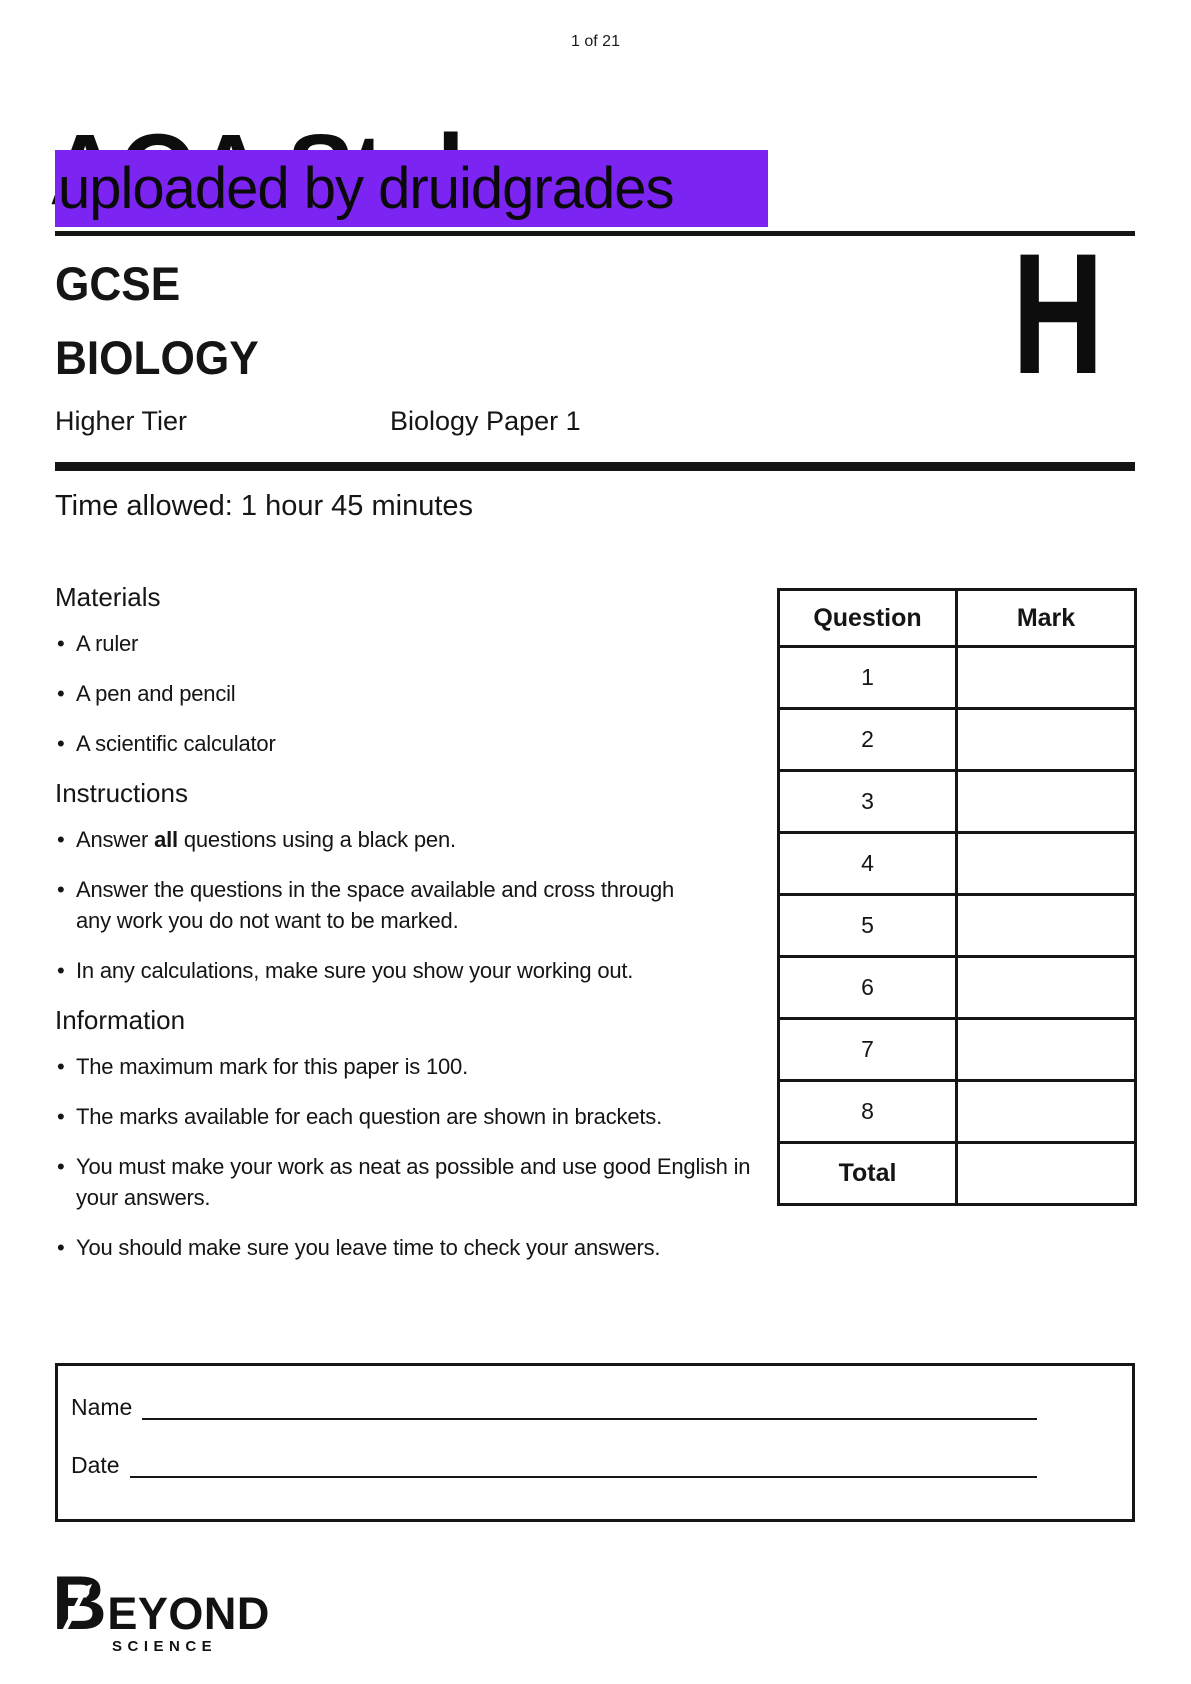  What do you see at coordinates (485, 421) in the screenshot?
I see `paper-label: Biology Paper 1` at bounding box center [485, 421].